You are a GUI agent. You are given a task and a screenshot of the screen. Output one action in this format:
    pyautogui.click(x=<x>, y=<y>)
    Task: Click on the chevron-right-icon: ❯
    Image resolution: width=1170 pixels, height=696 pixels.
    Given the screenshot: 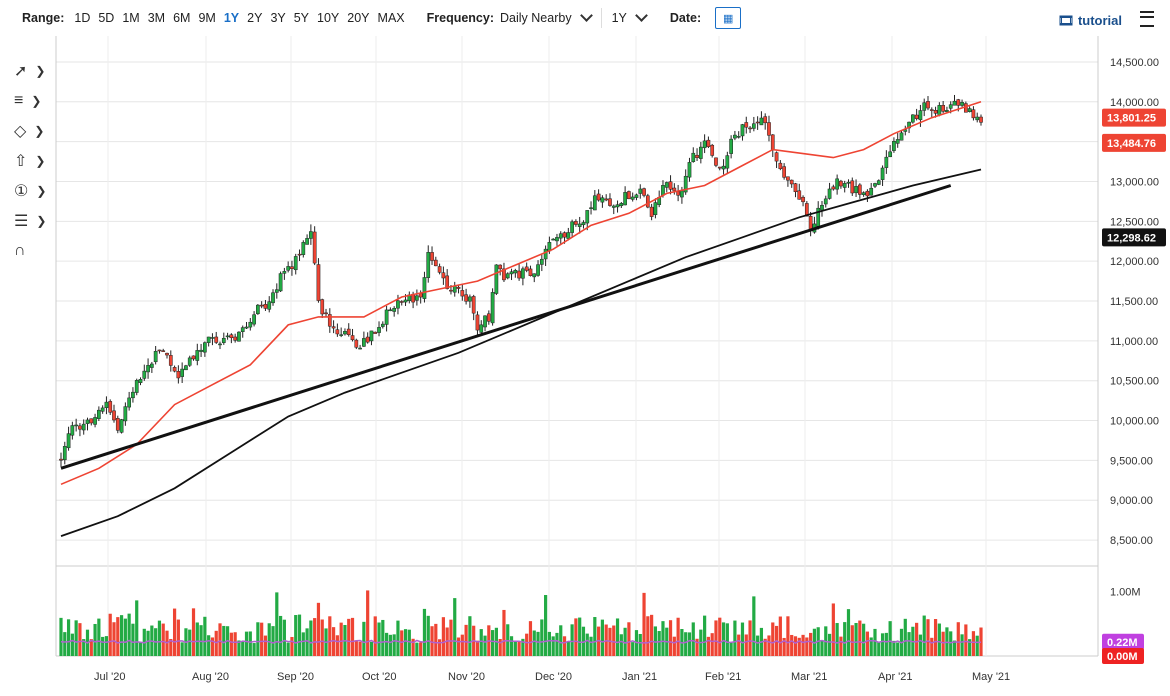 What is the action you would take?
    pyautogui.click(x=41, y=191)
    